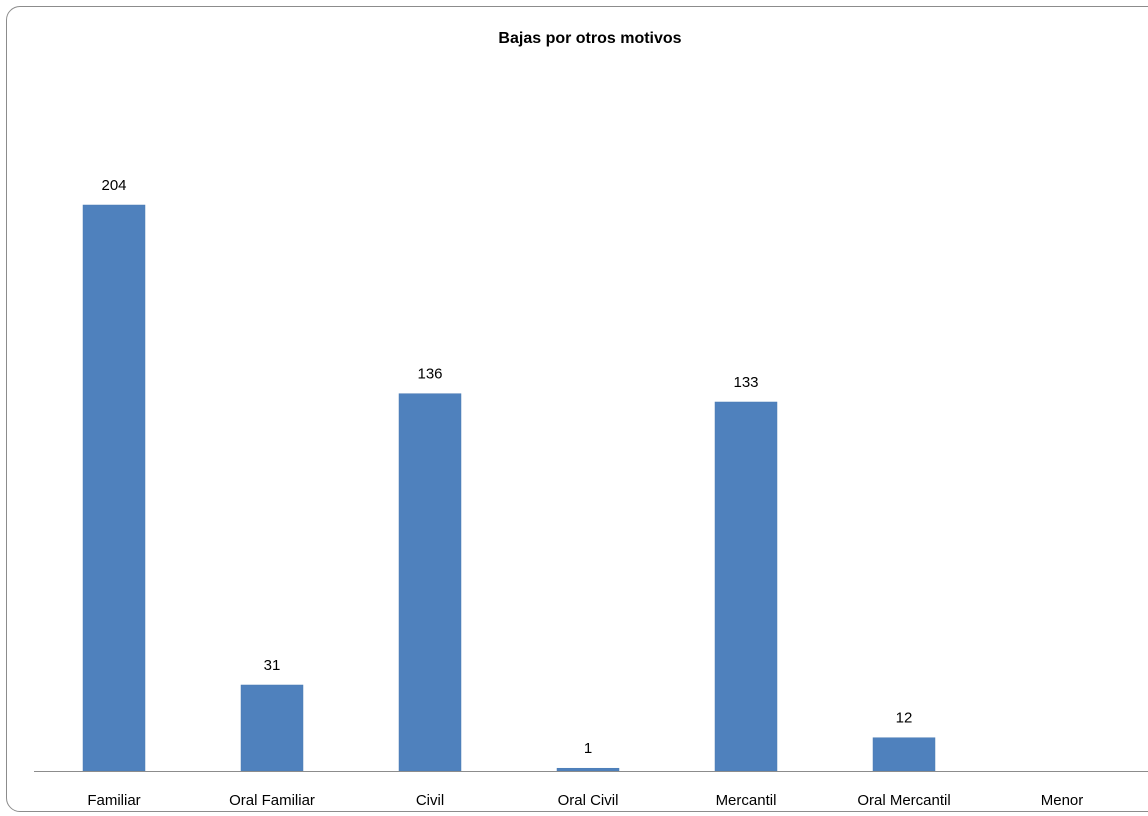 This screenshot has height=816, width=1148. What do you see at coordinates (904, 754) in the screenshot?
I see `bar-oral-mercantil` at bounding box center [904, 754].